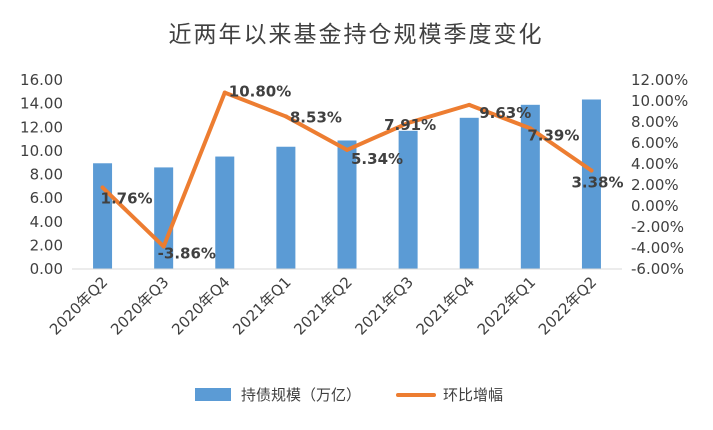 Image resolution: width=713 pixels, height=430 pixels. Describe the element at coordinates (46, 175) in the screenshot. I see `left-tick-label: 8.00` at that location.